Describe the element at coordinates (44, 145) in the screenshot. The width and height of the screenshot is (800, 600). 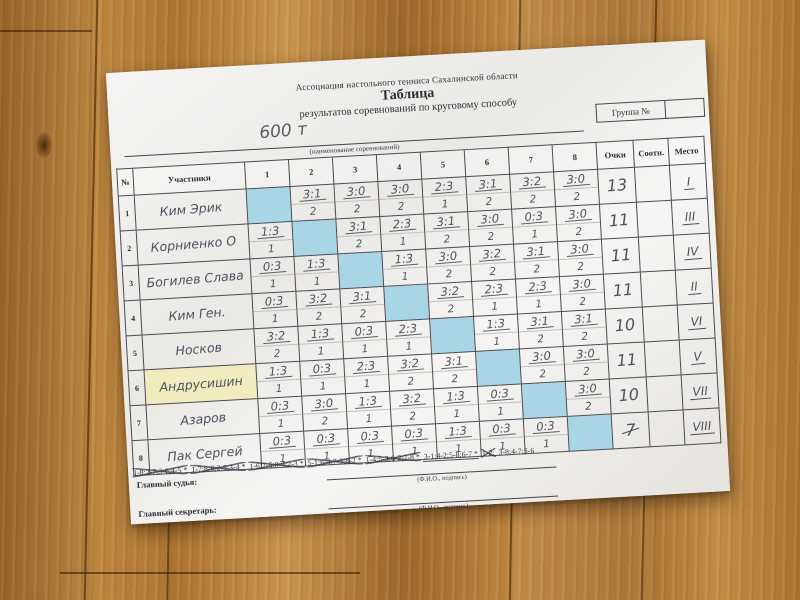
I see `wood-knot` at that location.